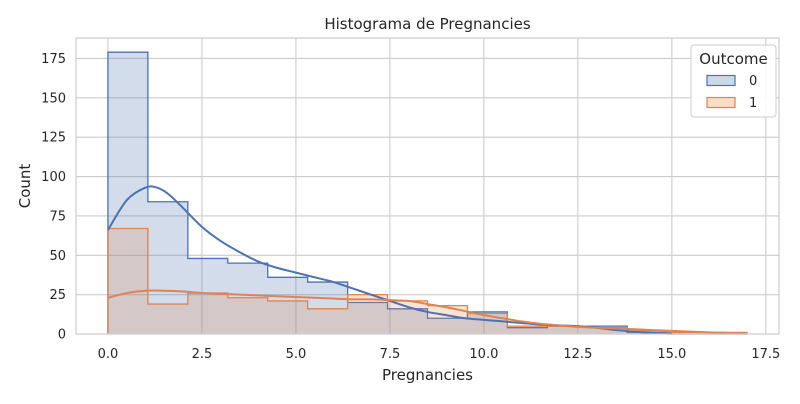  Describe the element at coordinates (753, 81) in the screenshot. I see `legend-label-0: 0` at that location.